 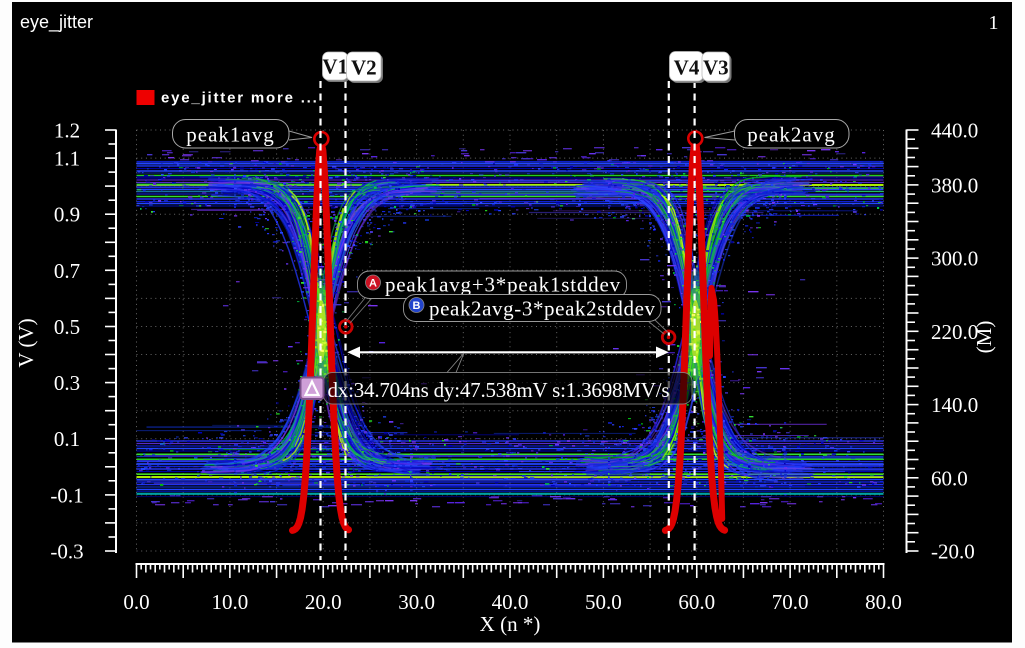 What do you see at coordinates (323, 602) in the screenshot?
I see `svg-text: 20.0` at bounding box center [323, 602].